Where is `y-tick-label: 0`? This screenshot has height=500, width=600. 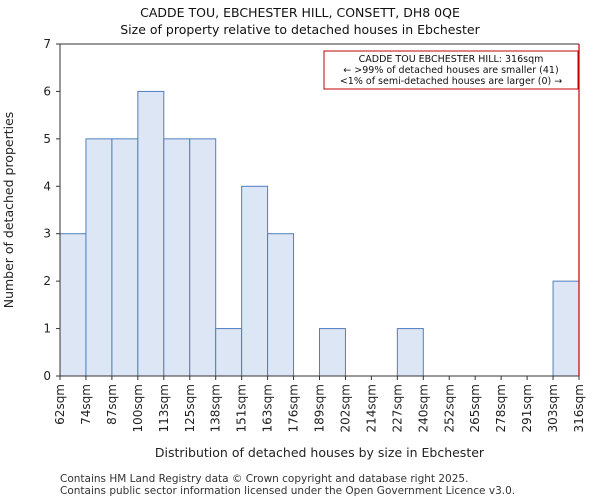
y-tick-label: 0 is located at coordinates (47, 376).